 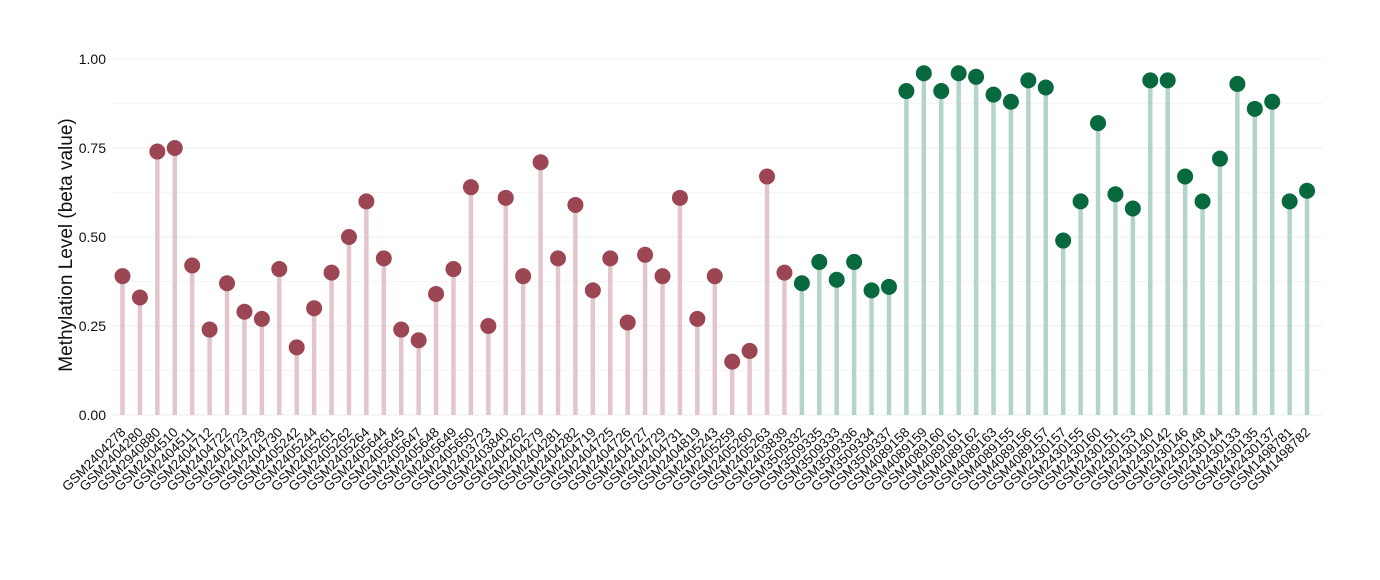 I want to click on y-tick-label: 0.00, so click(x=92, y=415).